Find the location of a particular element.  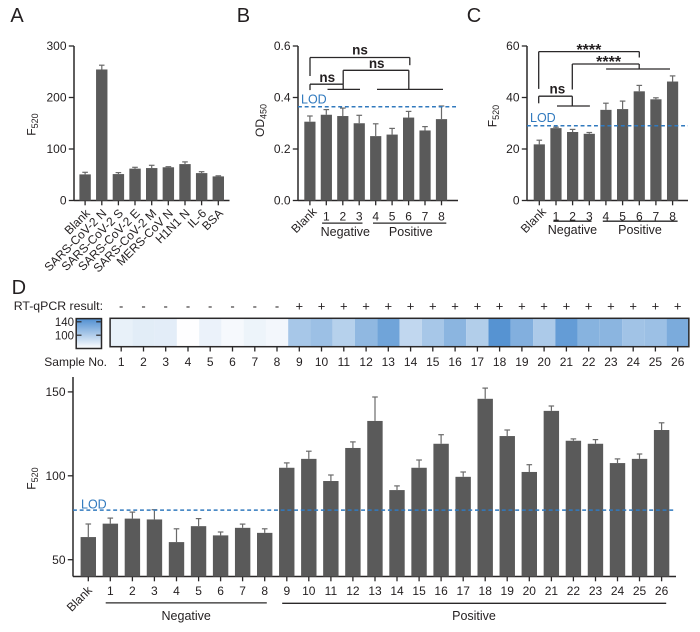

svg-text: D is located at coordinates (19, 288).